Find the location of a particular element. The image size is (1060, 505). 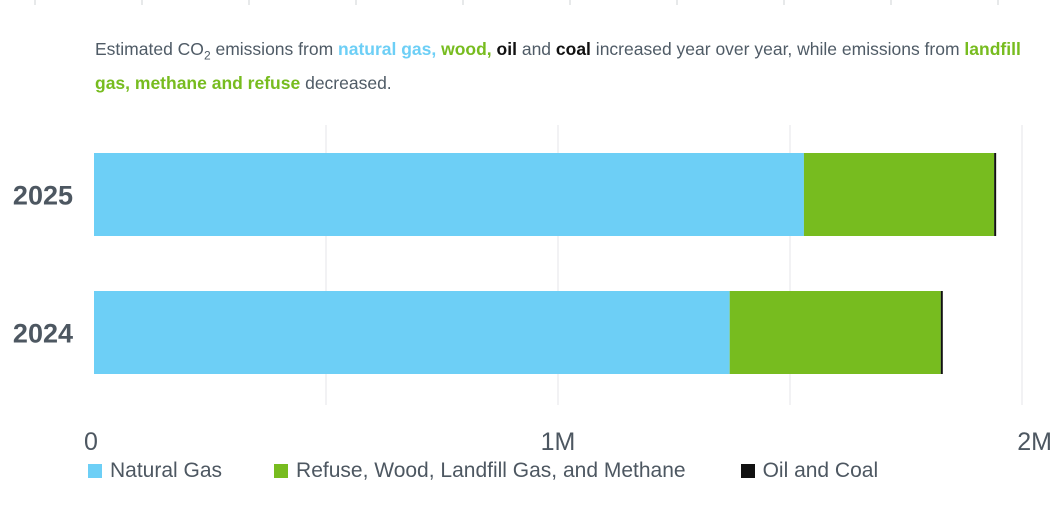

legend-item: Refuse, Wood, Landfill Gas, and Methane is located at coordinates (480, 471).